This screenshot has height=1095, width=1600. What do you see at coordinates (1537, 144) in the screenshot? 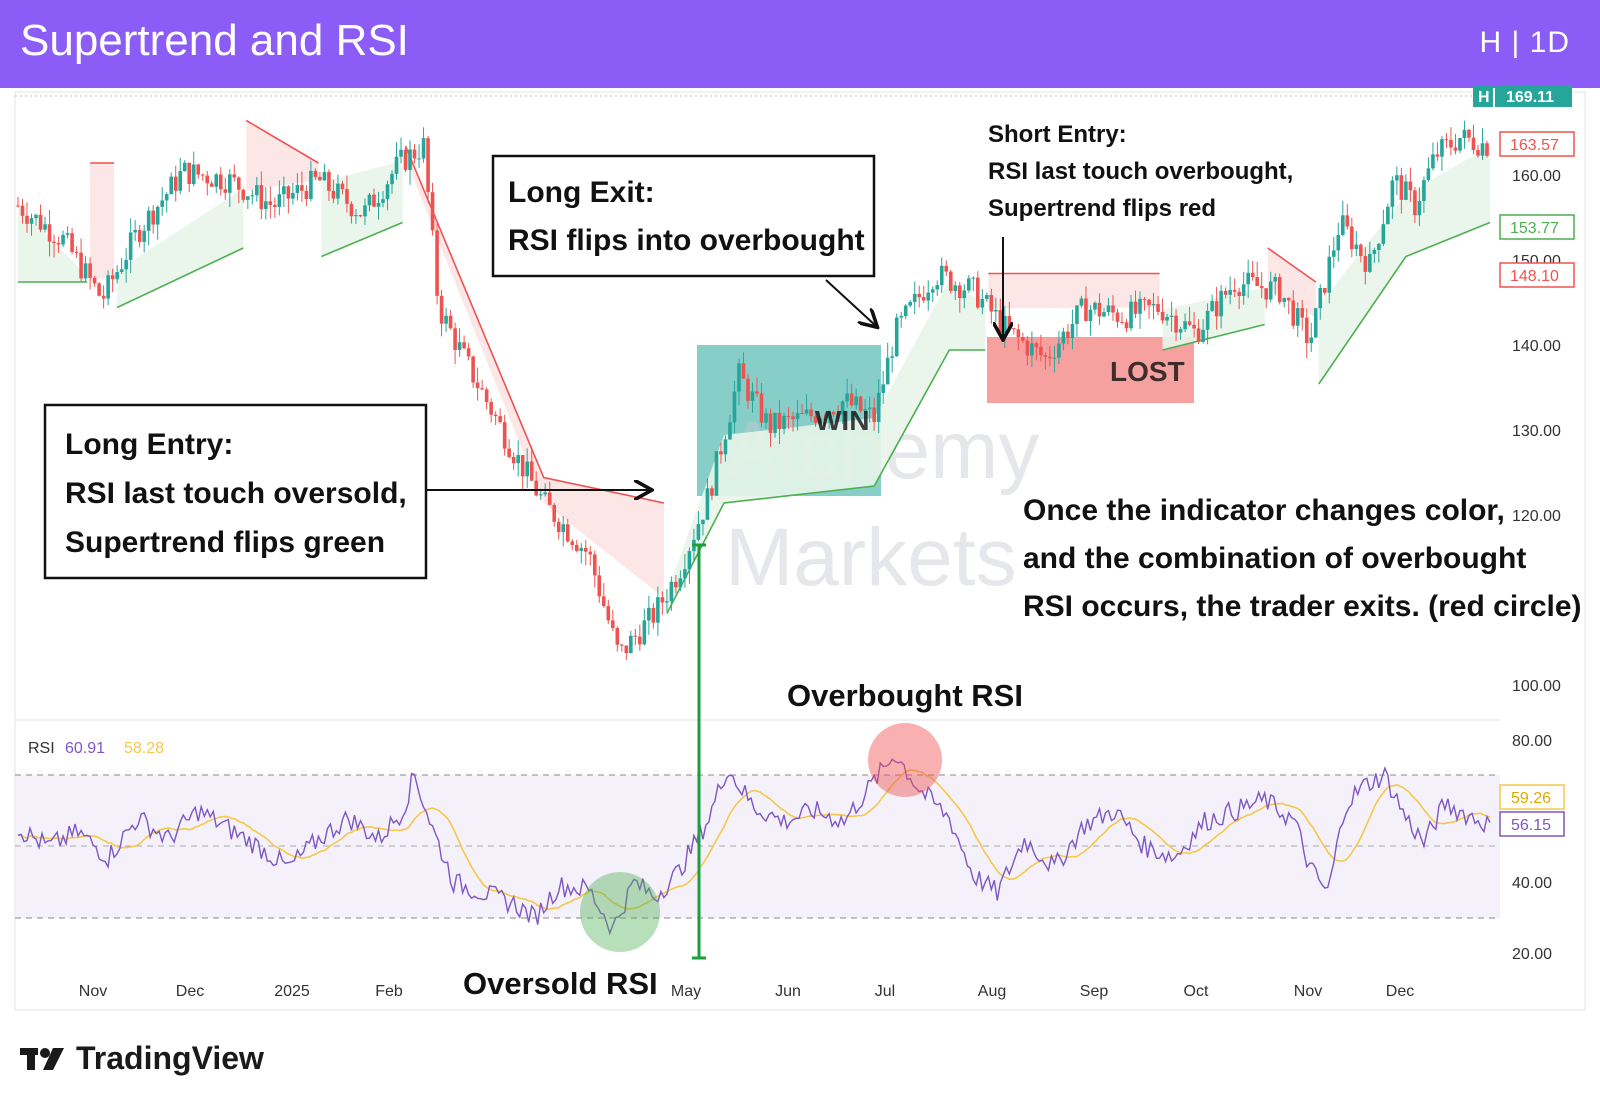
I see `price-label-supertrend-red: 163.57` at bounding box center [1537, 144].